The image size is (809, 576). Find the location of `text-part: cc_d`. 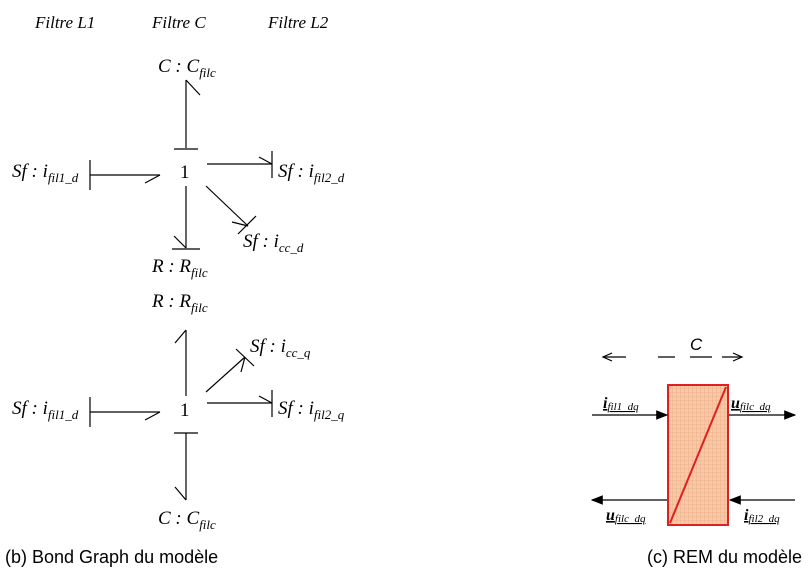

text-part: cc_d is located at coordinates (291, 247).